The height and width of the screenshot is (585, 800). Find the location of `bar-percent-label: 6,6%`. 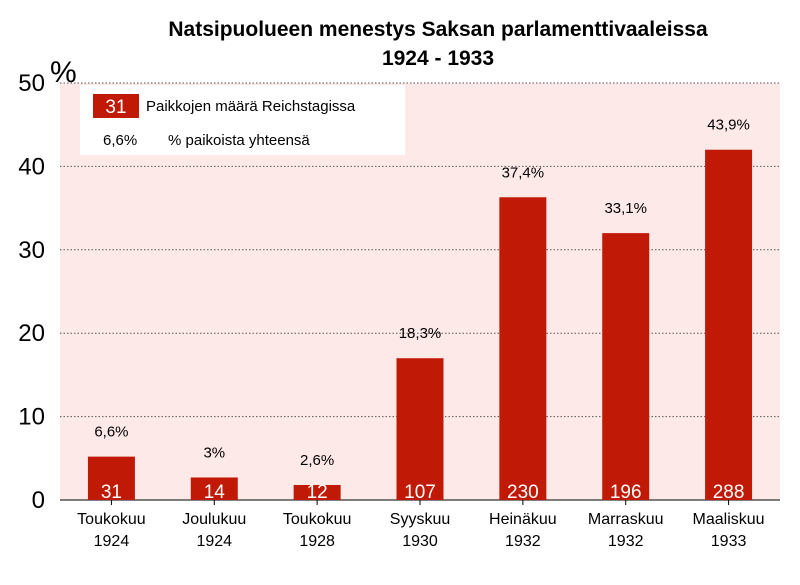

bar-percent-label: 6,6% is located at coordinates (111, 432).